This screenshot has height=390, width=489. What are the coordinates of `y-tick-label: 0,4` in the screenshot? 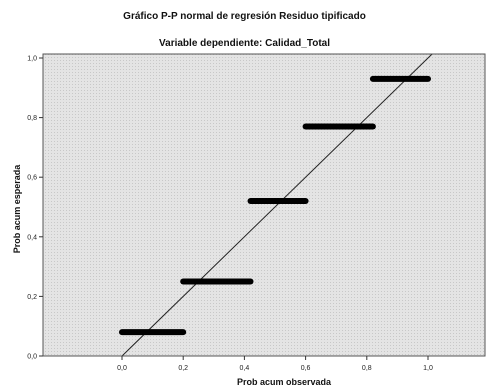 It's located at (32, 237).